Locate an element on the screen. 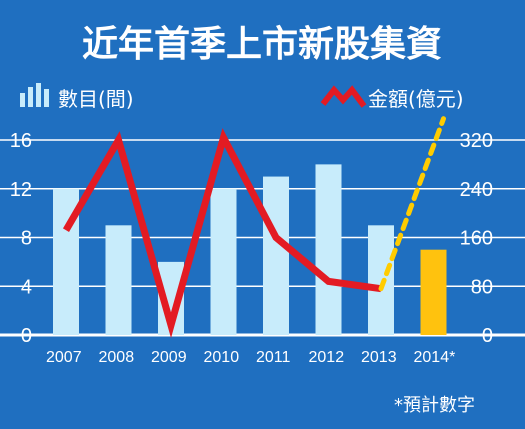 This screenshot has width=525, height=429. x-tick-label: 2008 is located at coordinates (117, 357).